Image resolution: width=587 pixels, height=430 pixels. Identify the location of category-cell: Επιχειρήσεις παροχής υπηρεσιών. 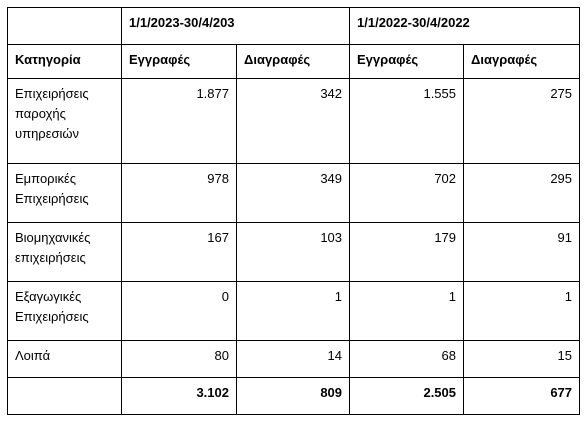
(64, 121).